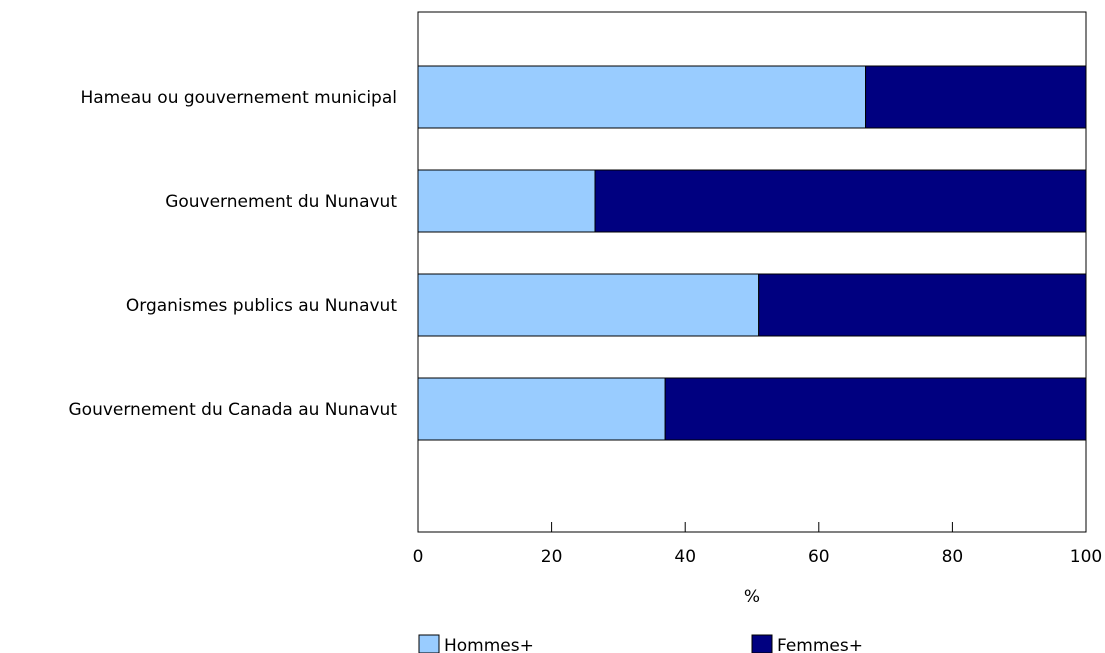  I want to click on legend-label-femmes: Femmes+, so click(820, 644).